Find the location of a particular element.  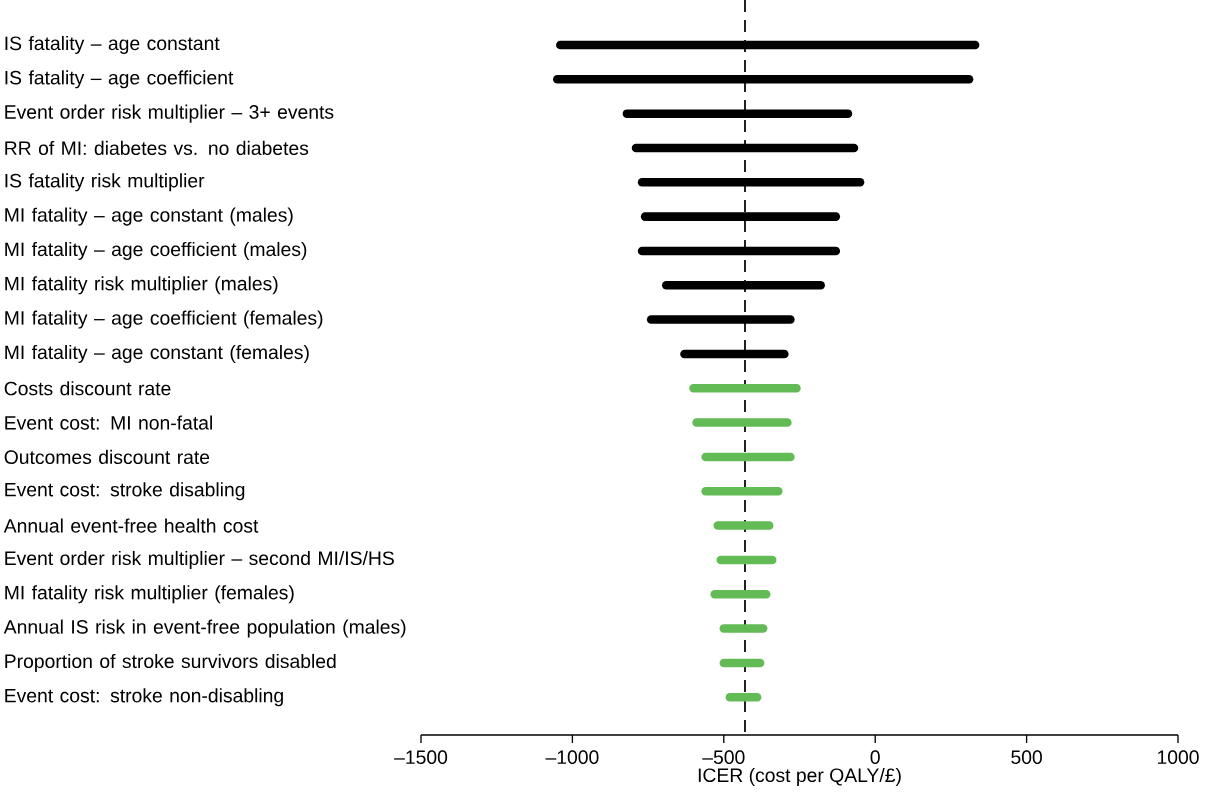

x-axis-title: ICER (cost per QALY/£) is located at coordinates (799, 776).